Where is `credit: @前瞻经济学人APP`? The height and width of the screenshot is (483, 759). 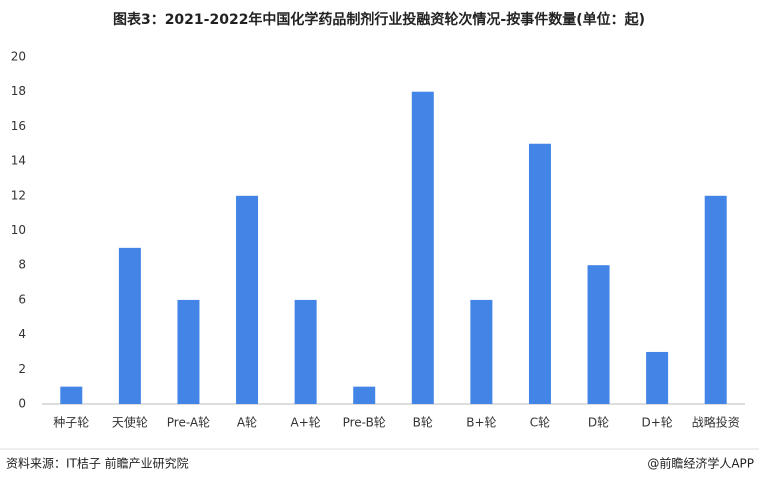 credit: @前瞻经济学人APP is located at coordinates (700, 463).